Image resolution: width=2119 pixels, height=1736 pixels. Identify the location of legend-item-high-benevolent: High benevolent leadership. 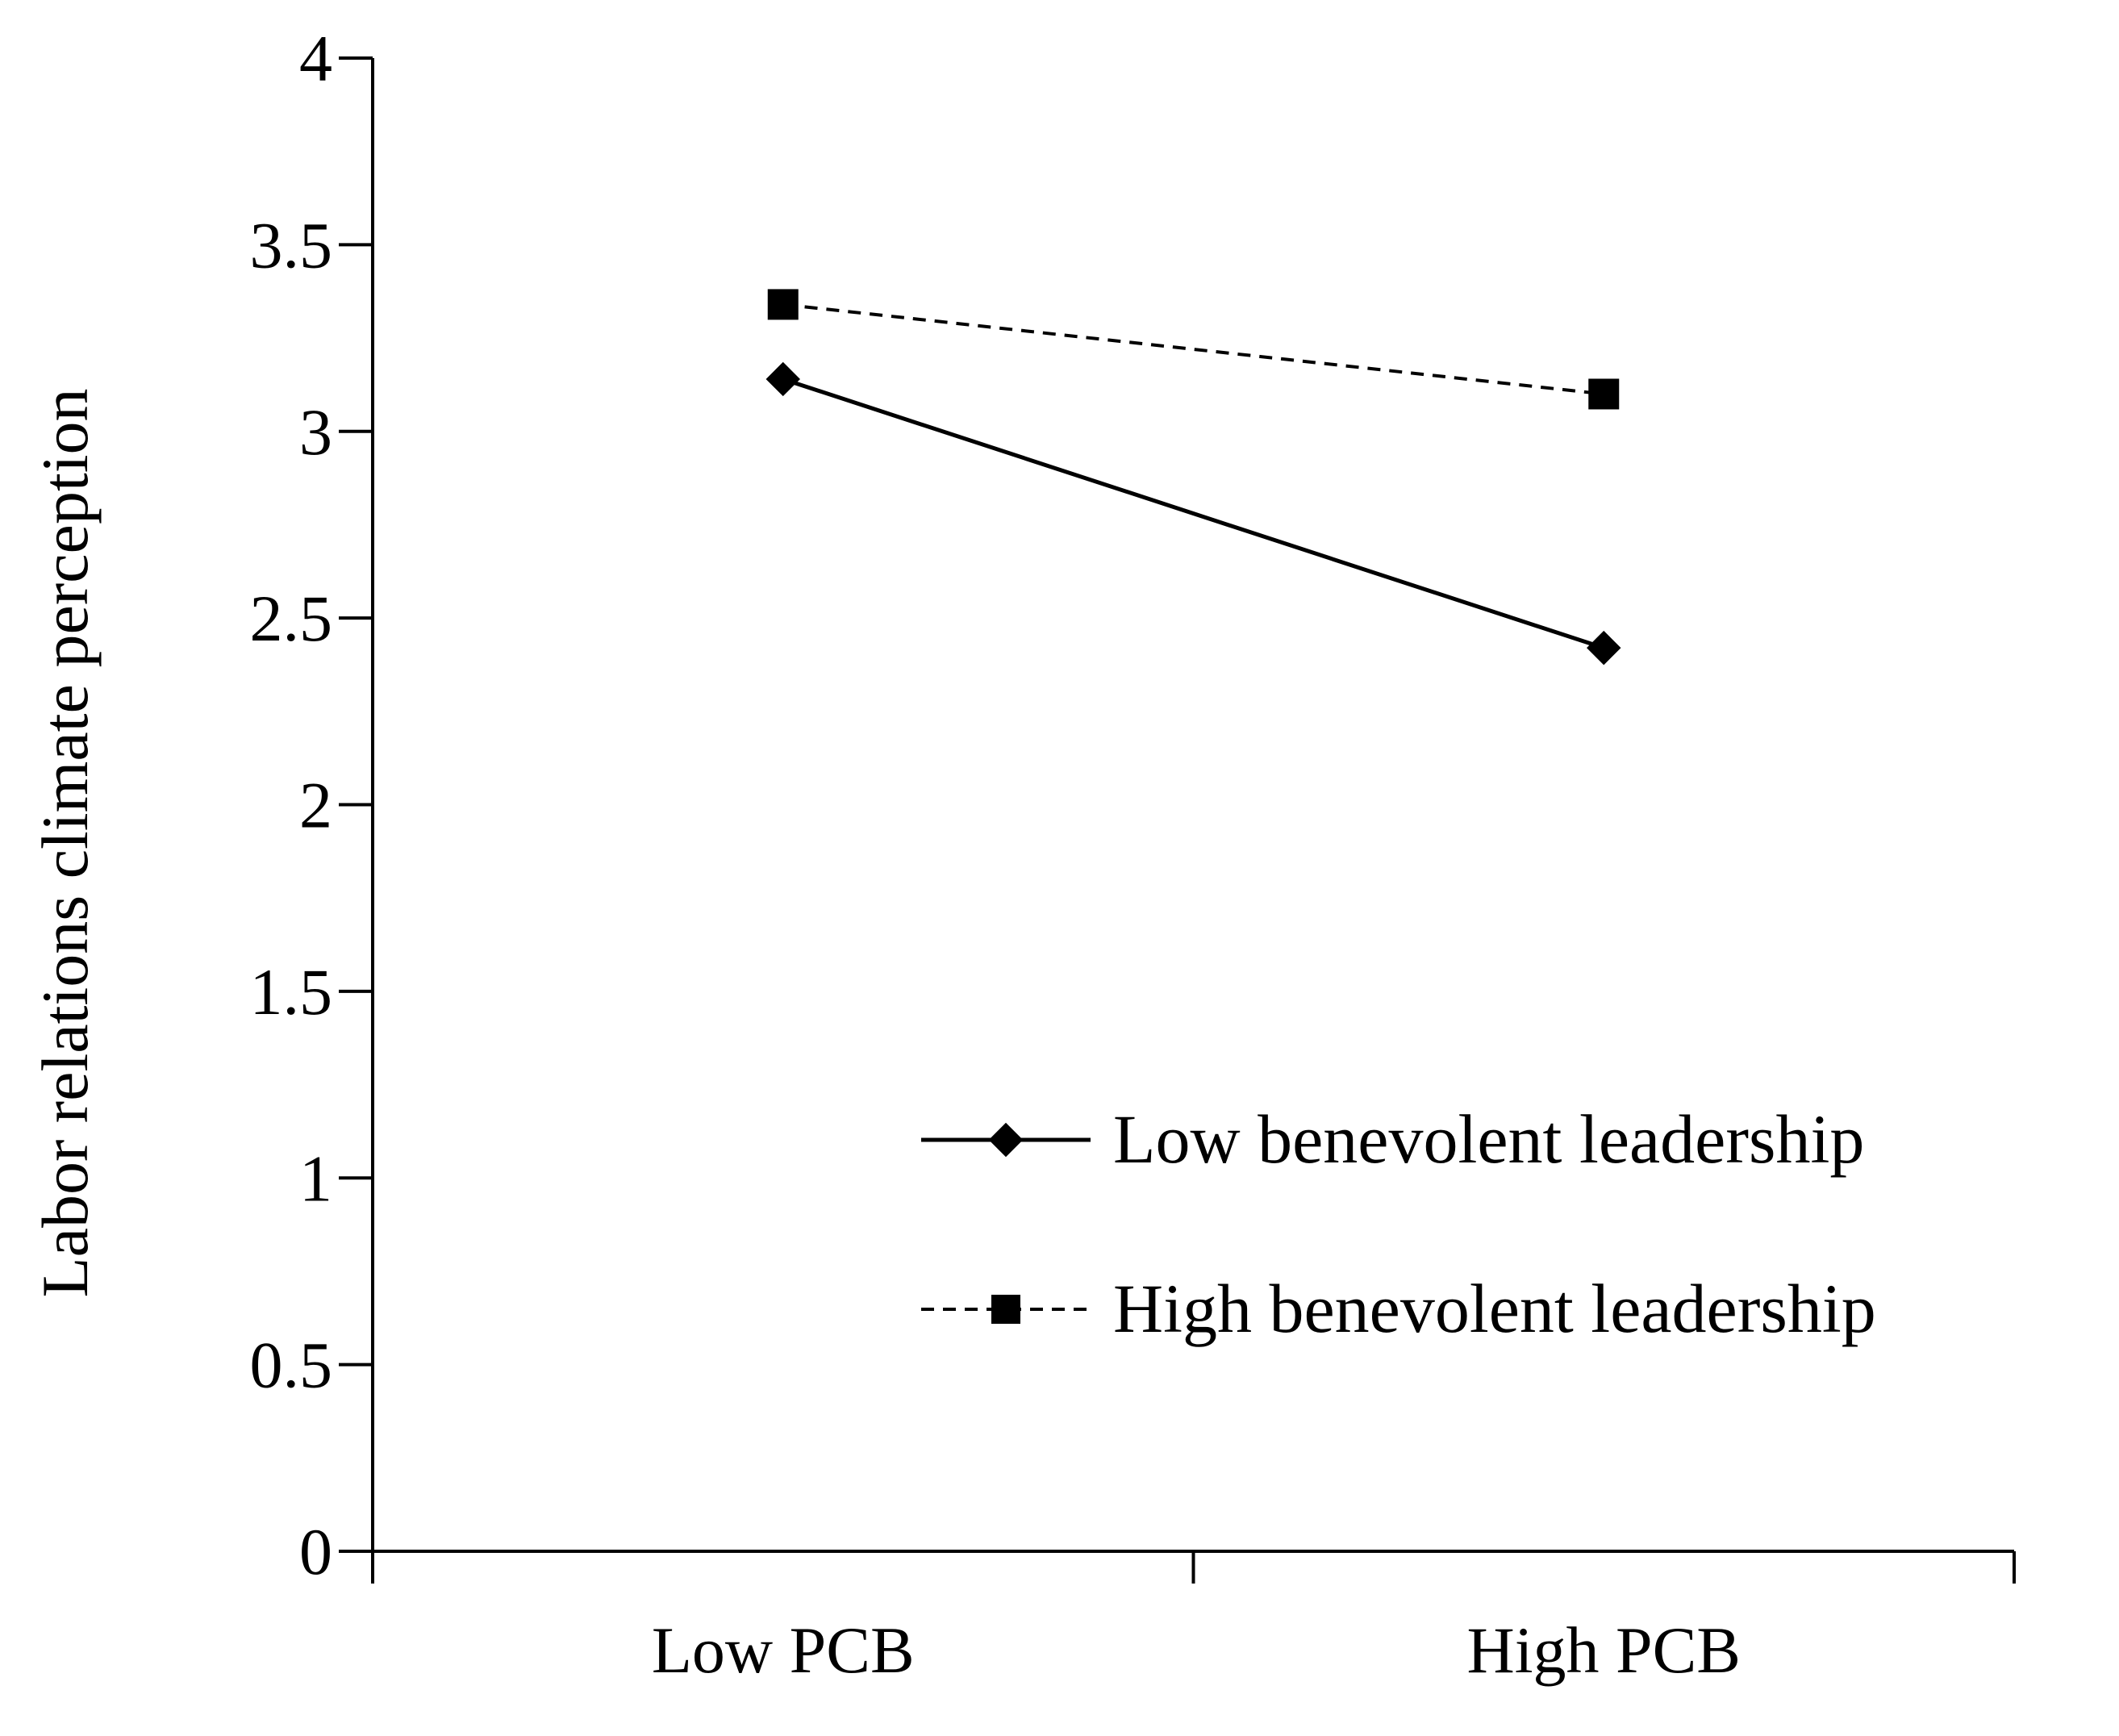
(1398, 1308).